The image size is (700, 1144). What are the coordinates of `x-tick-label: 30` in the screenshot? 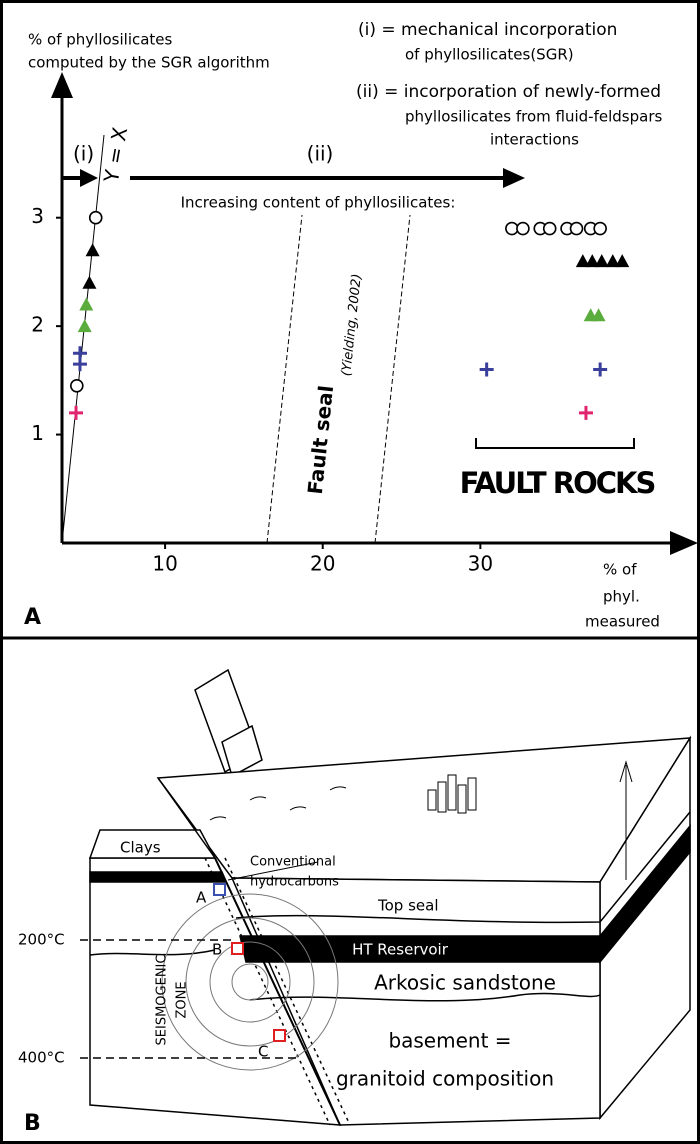 It's located at (480, 564).